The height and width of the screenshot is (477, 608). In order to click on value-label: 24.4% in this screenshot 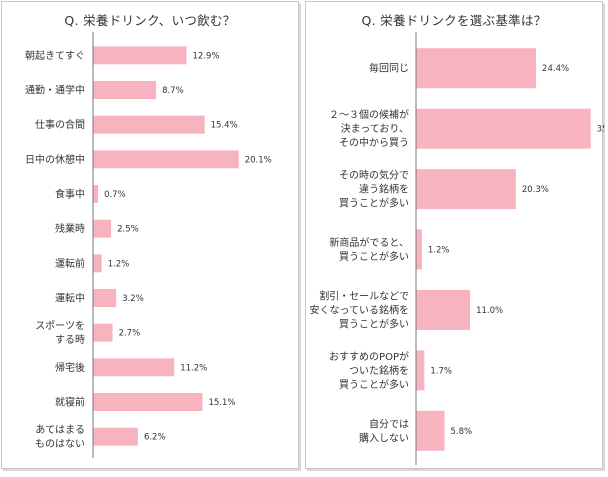, I will do `click(555, 69)`.